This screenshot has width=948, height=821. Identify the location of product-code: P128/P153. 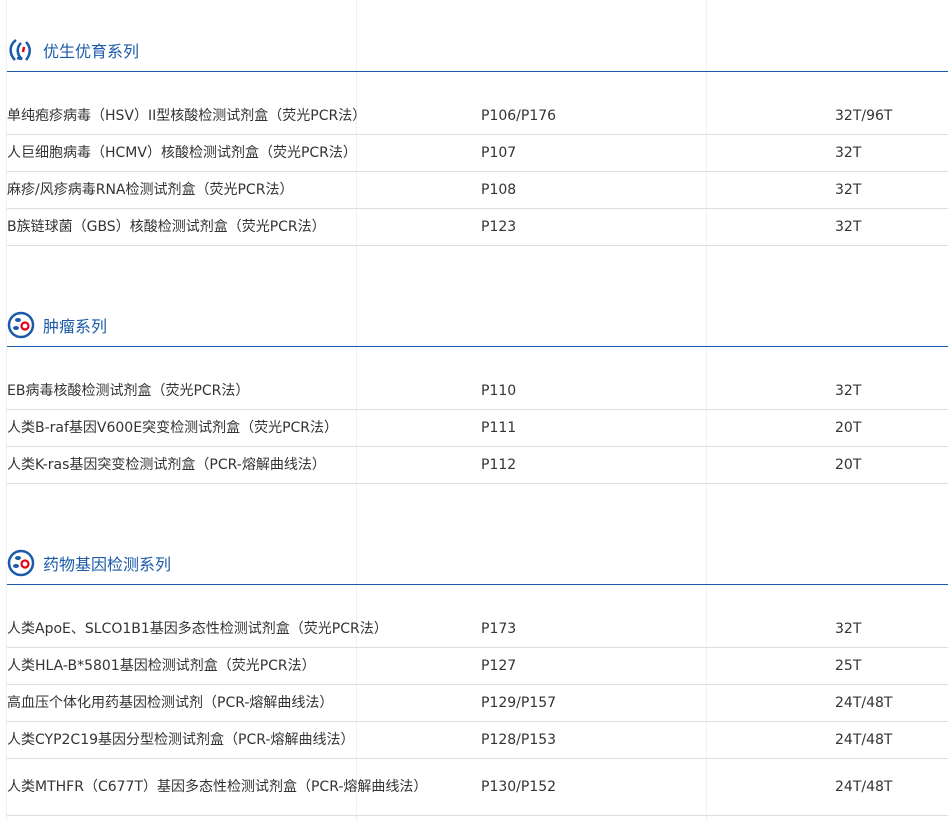
(519, 740).